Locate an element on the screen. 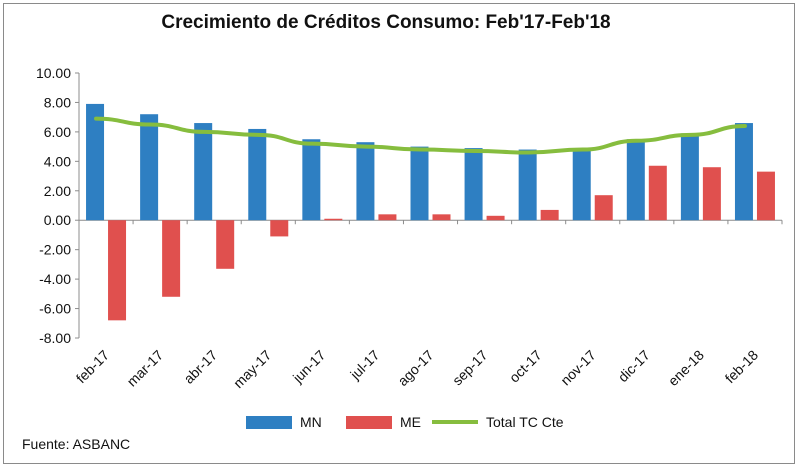 The image size is (800, 469). y-tick-label: -6.00 is located at coordinates (55, 309).